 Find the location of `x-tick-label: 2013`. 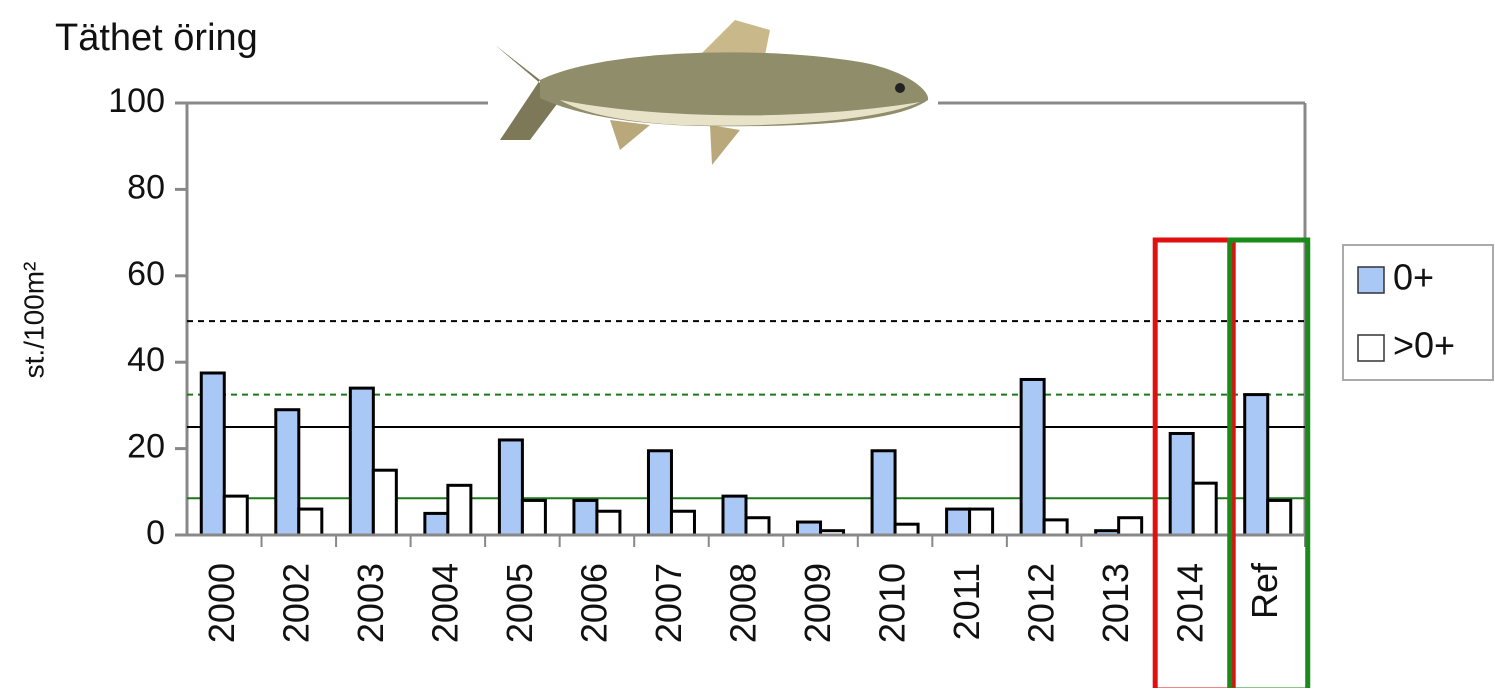

x-tick-label: 2013 is located at coordinates (1115, 603).